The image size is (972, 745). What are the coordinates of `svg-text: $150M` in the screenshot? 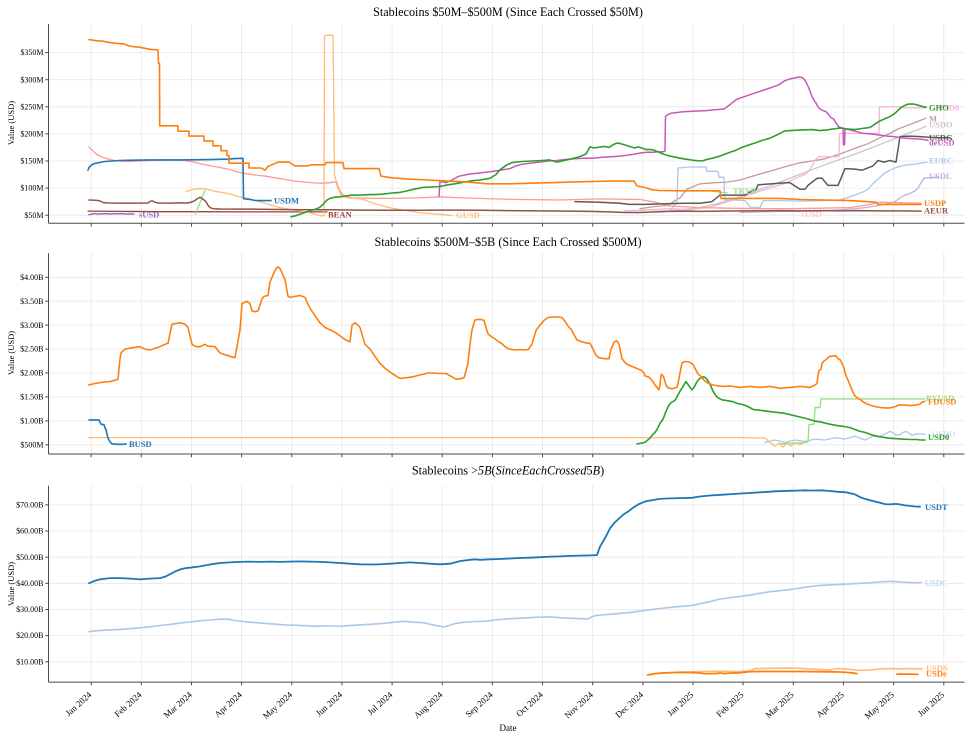 It's located at (31, 161).